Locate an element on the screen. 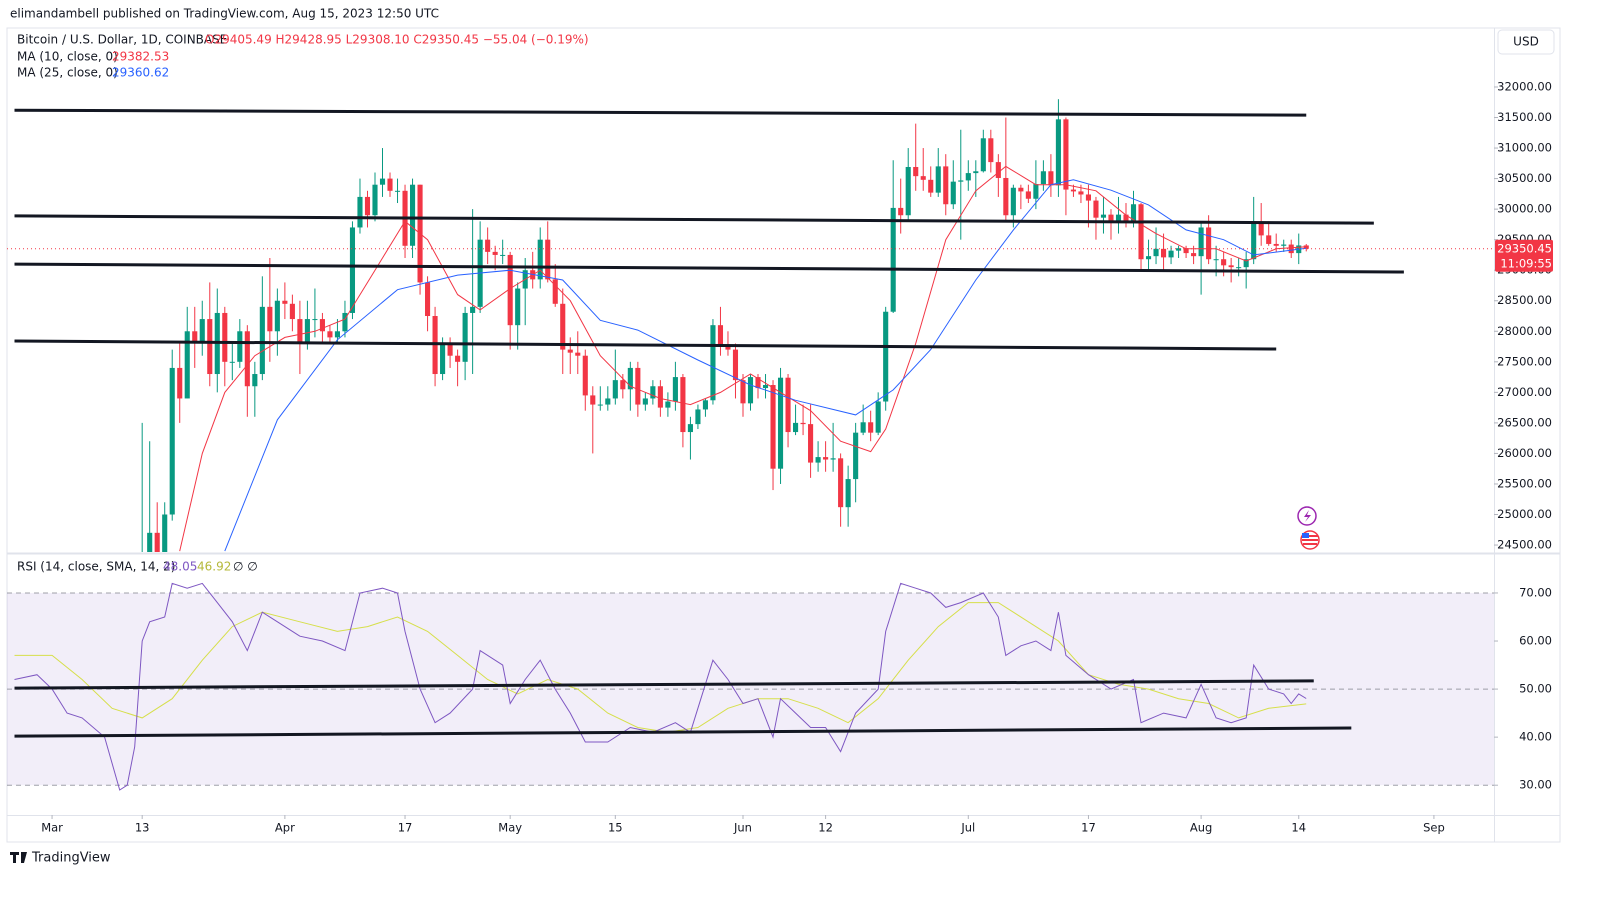  flag-canton is located at coordinates (1305, 535).